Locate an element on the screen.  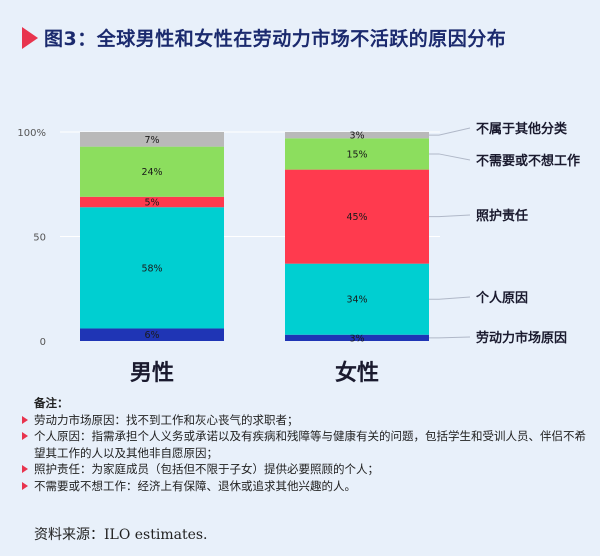
title-row: 图3：全球男性和女性在劳动力市场不活跃的原因分布 is located at coordinates (264, 37).